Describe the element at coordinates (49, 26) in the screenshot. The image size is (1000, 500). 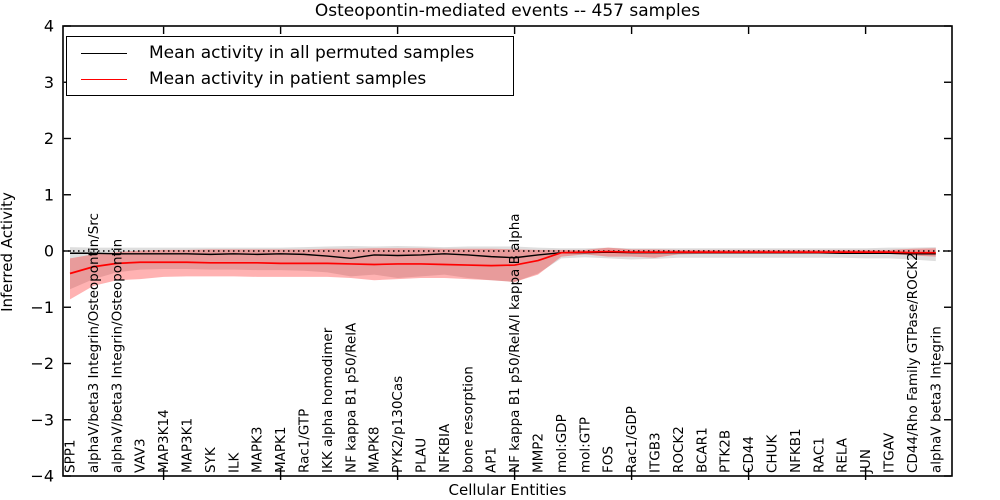
I see `y-tick-label: 4` at that location.